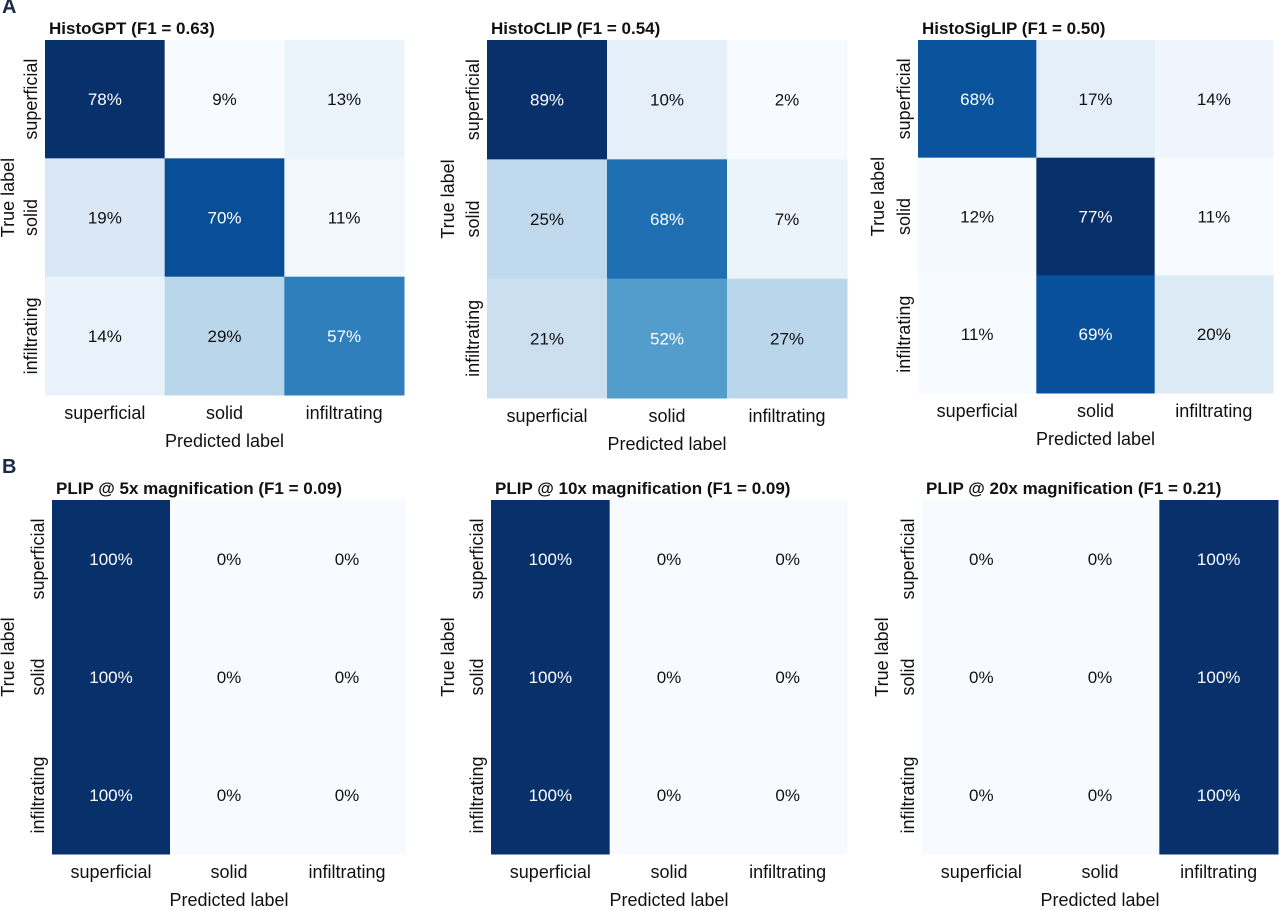  I want to click on panel-label-a: A, so click(9, 9).